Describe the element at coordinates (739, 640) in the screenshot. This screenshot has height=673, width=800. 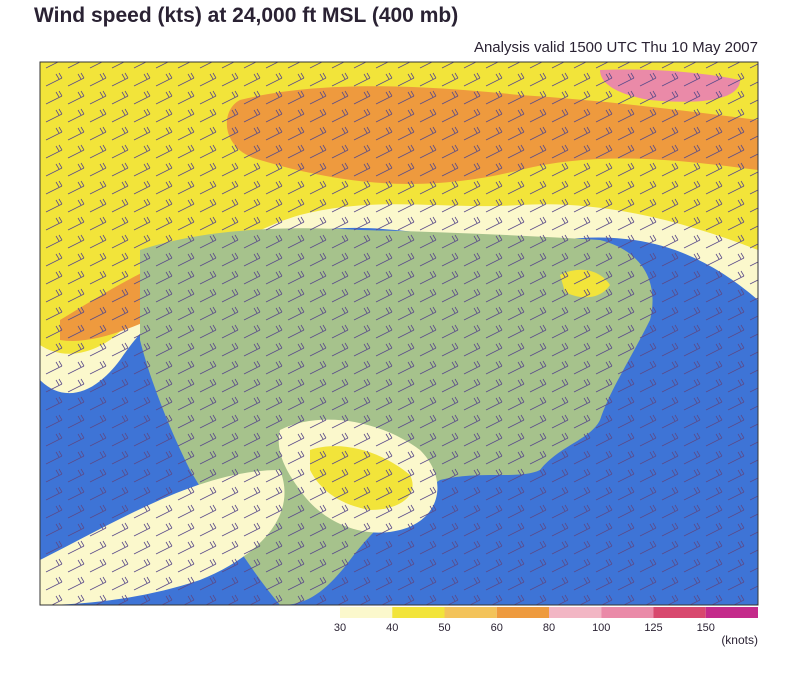
I see `legend-unit: (knots)` at that location.